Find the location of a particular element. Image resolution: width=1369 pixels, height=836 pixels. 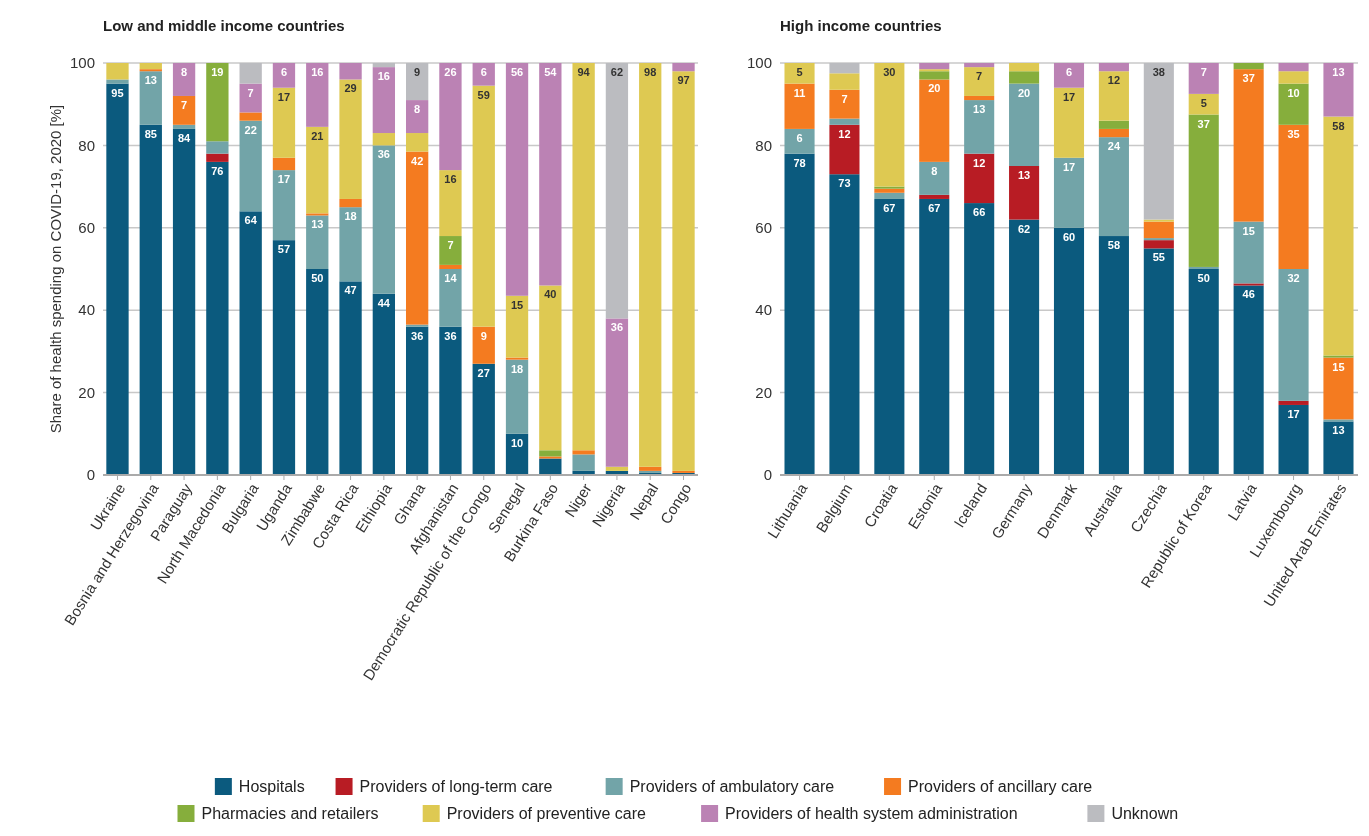

data-label: 95 is located at coordinates (117, 92).